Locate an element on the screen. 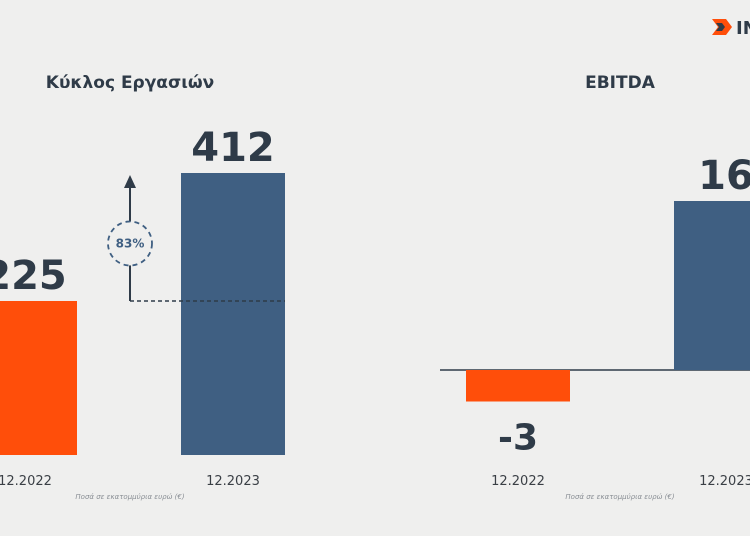 This screenshot has height=536, width=750. revenue-bar-2023 is located at coordinates (233, 314).